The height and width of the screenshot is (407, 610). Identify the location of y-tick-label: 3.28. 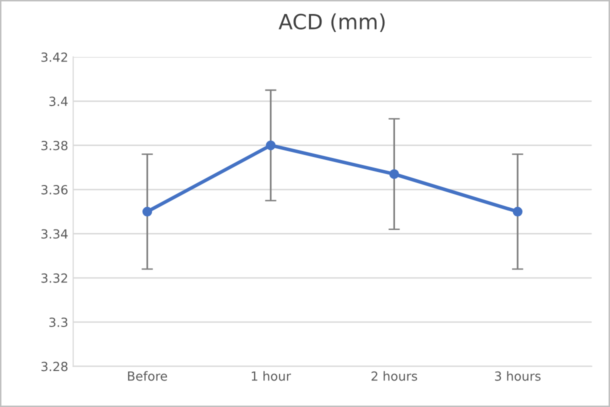
(54, 367).